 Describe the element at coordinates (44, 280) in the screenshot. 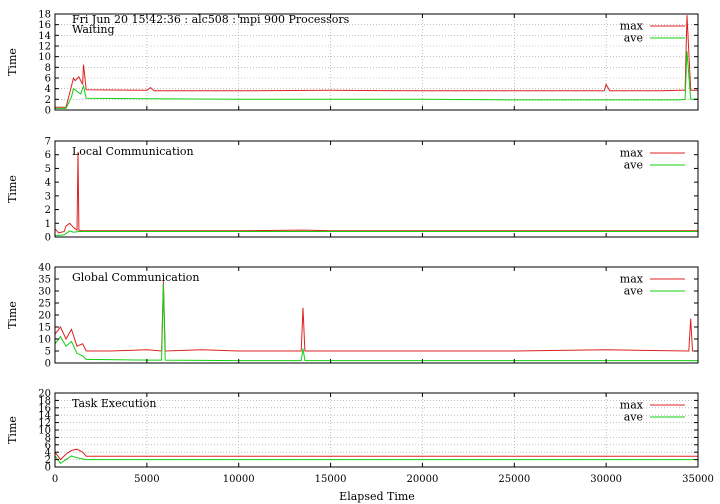

I see `y-tick-label: 35` at that location.